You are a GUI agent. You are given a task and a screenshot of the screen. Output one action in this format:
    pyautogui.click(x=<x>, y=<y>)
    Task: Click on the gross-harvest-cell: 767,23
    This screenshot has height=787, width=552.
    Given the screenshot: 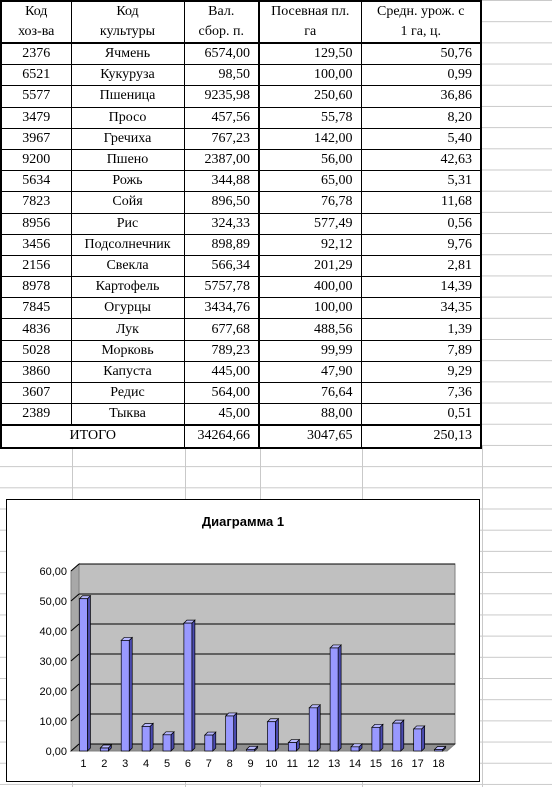 What is the action you would take?
    pyautogui.click(x=221, y=138)
    